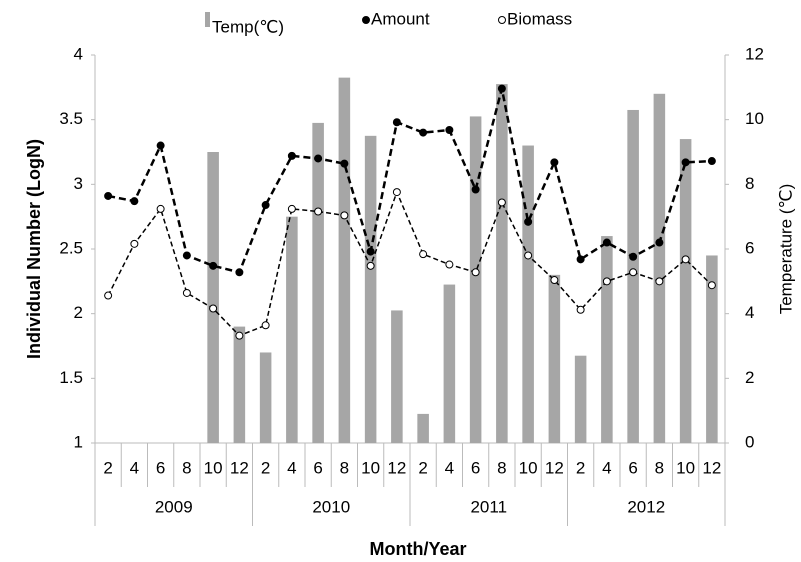 The image size is (801, 562). What do you see at coordinates (488, 506) in the screenshot?
I see `group-label: 2011` at bounding box center [488, 506].